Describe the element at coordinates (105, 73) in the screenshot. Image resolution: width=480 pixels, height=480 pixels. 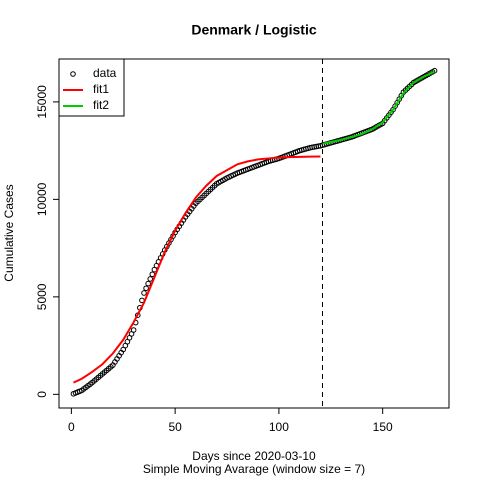
I see `legend-label: data` at that location.